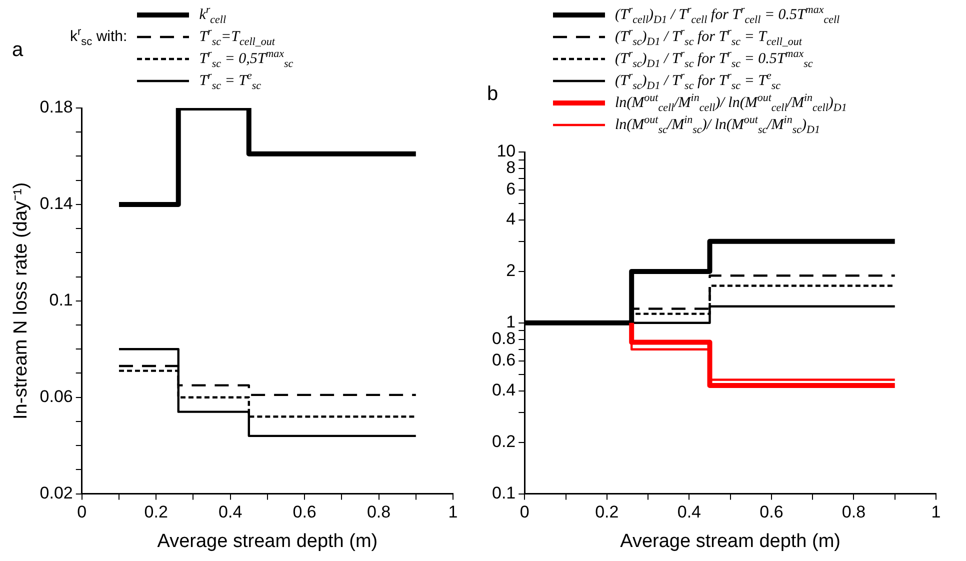 Image resolution: width=966 pixels, height=561 pixels. Describe the element at coordinates (504, 360) in the screenshot. I see `y-tick-label: 0.6` at that location.